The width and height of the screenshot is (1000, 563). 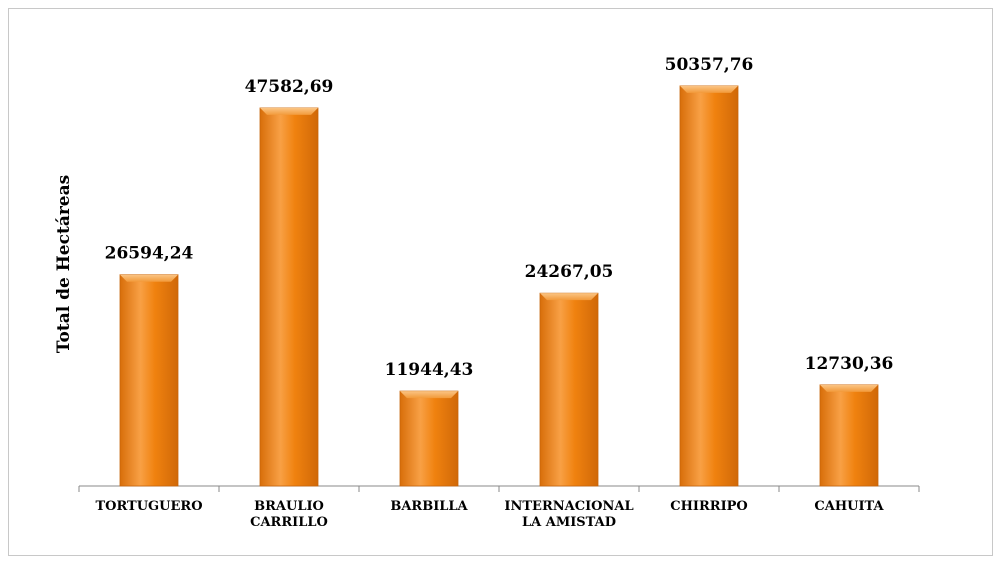 What do you see at coordinates (148, 506) in the screenshot?
I see `category-label: TORTUGUERO` at bounding box center [148, 506].